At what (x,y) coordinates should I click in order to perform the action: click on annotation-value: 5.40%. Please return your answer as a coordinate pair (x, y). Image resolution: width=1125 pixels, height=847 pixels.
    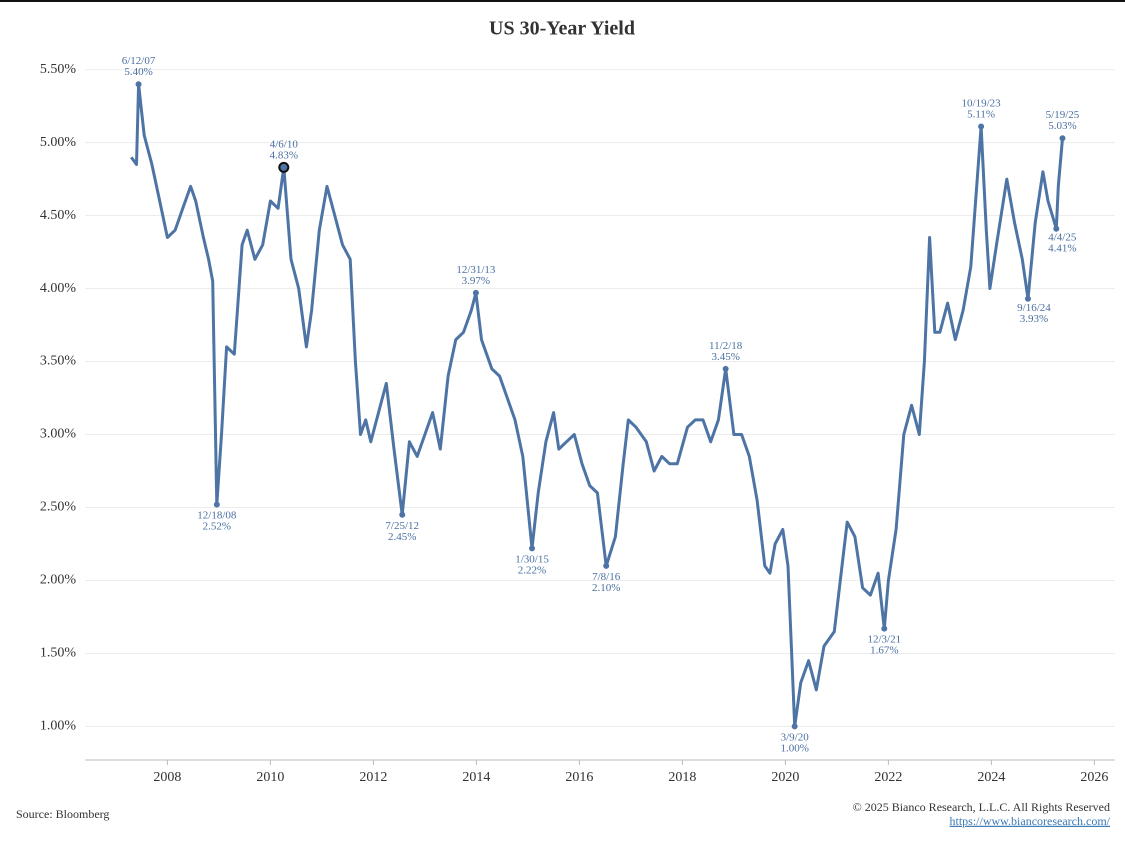
    Looking at the image, I should click on (138, 72).